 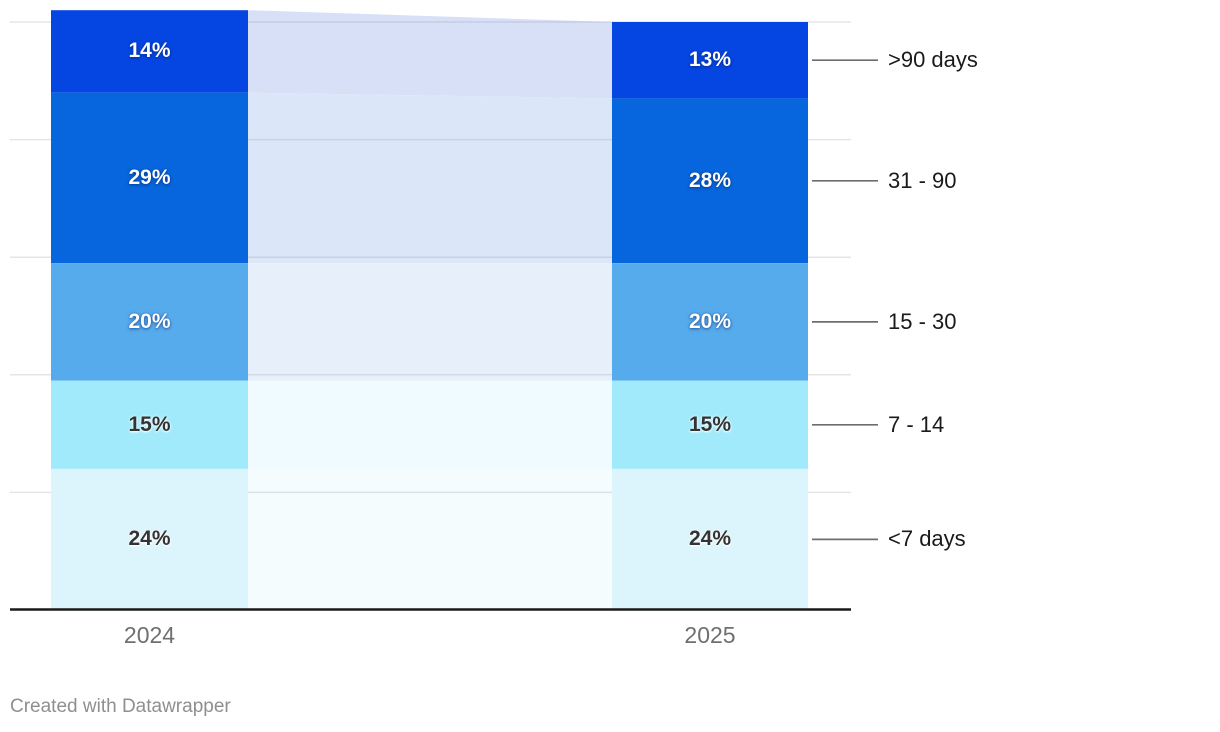 What do you see at coordinates (922, 321) in the screenshot?
I see `category-label: 15 - 30` at bounding box center [922, 321].